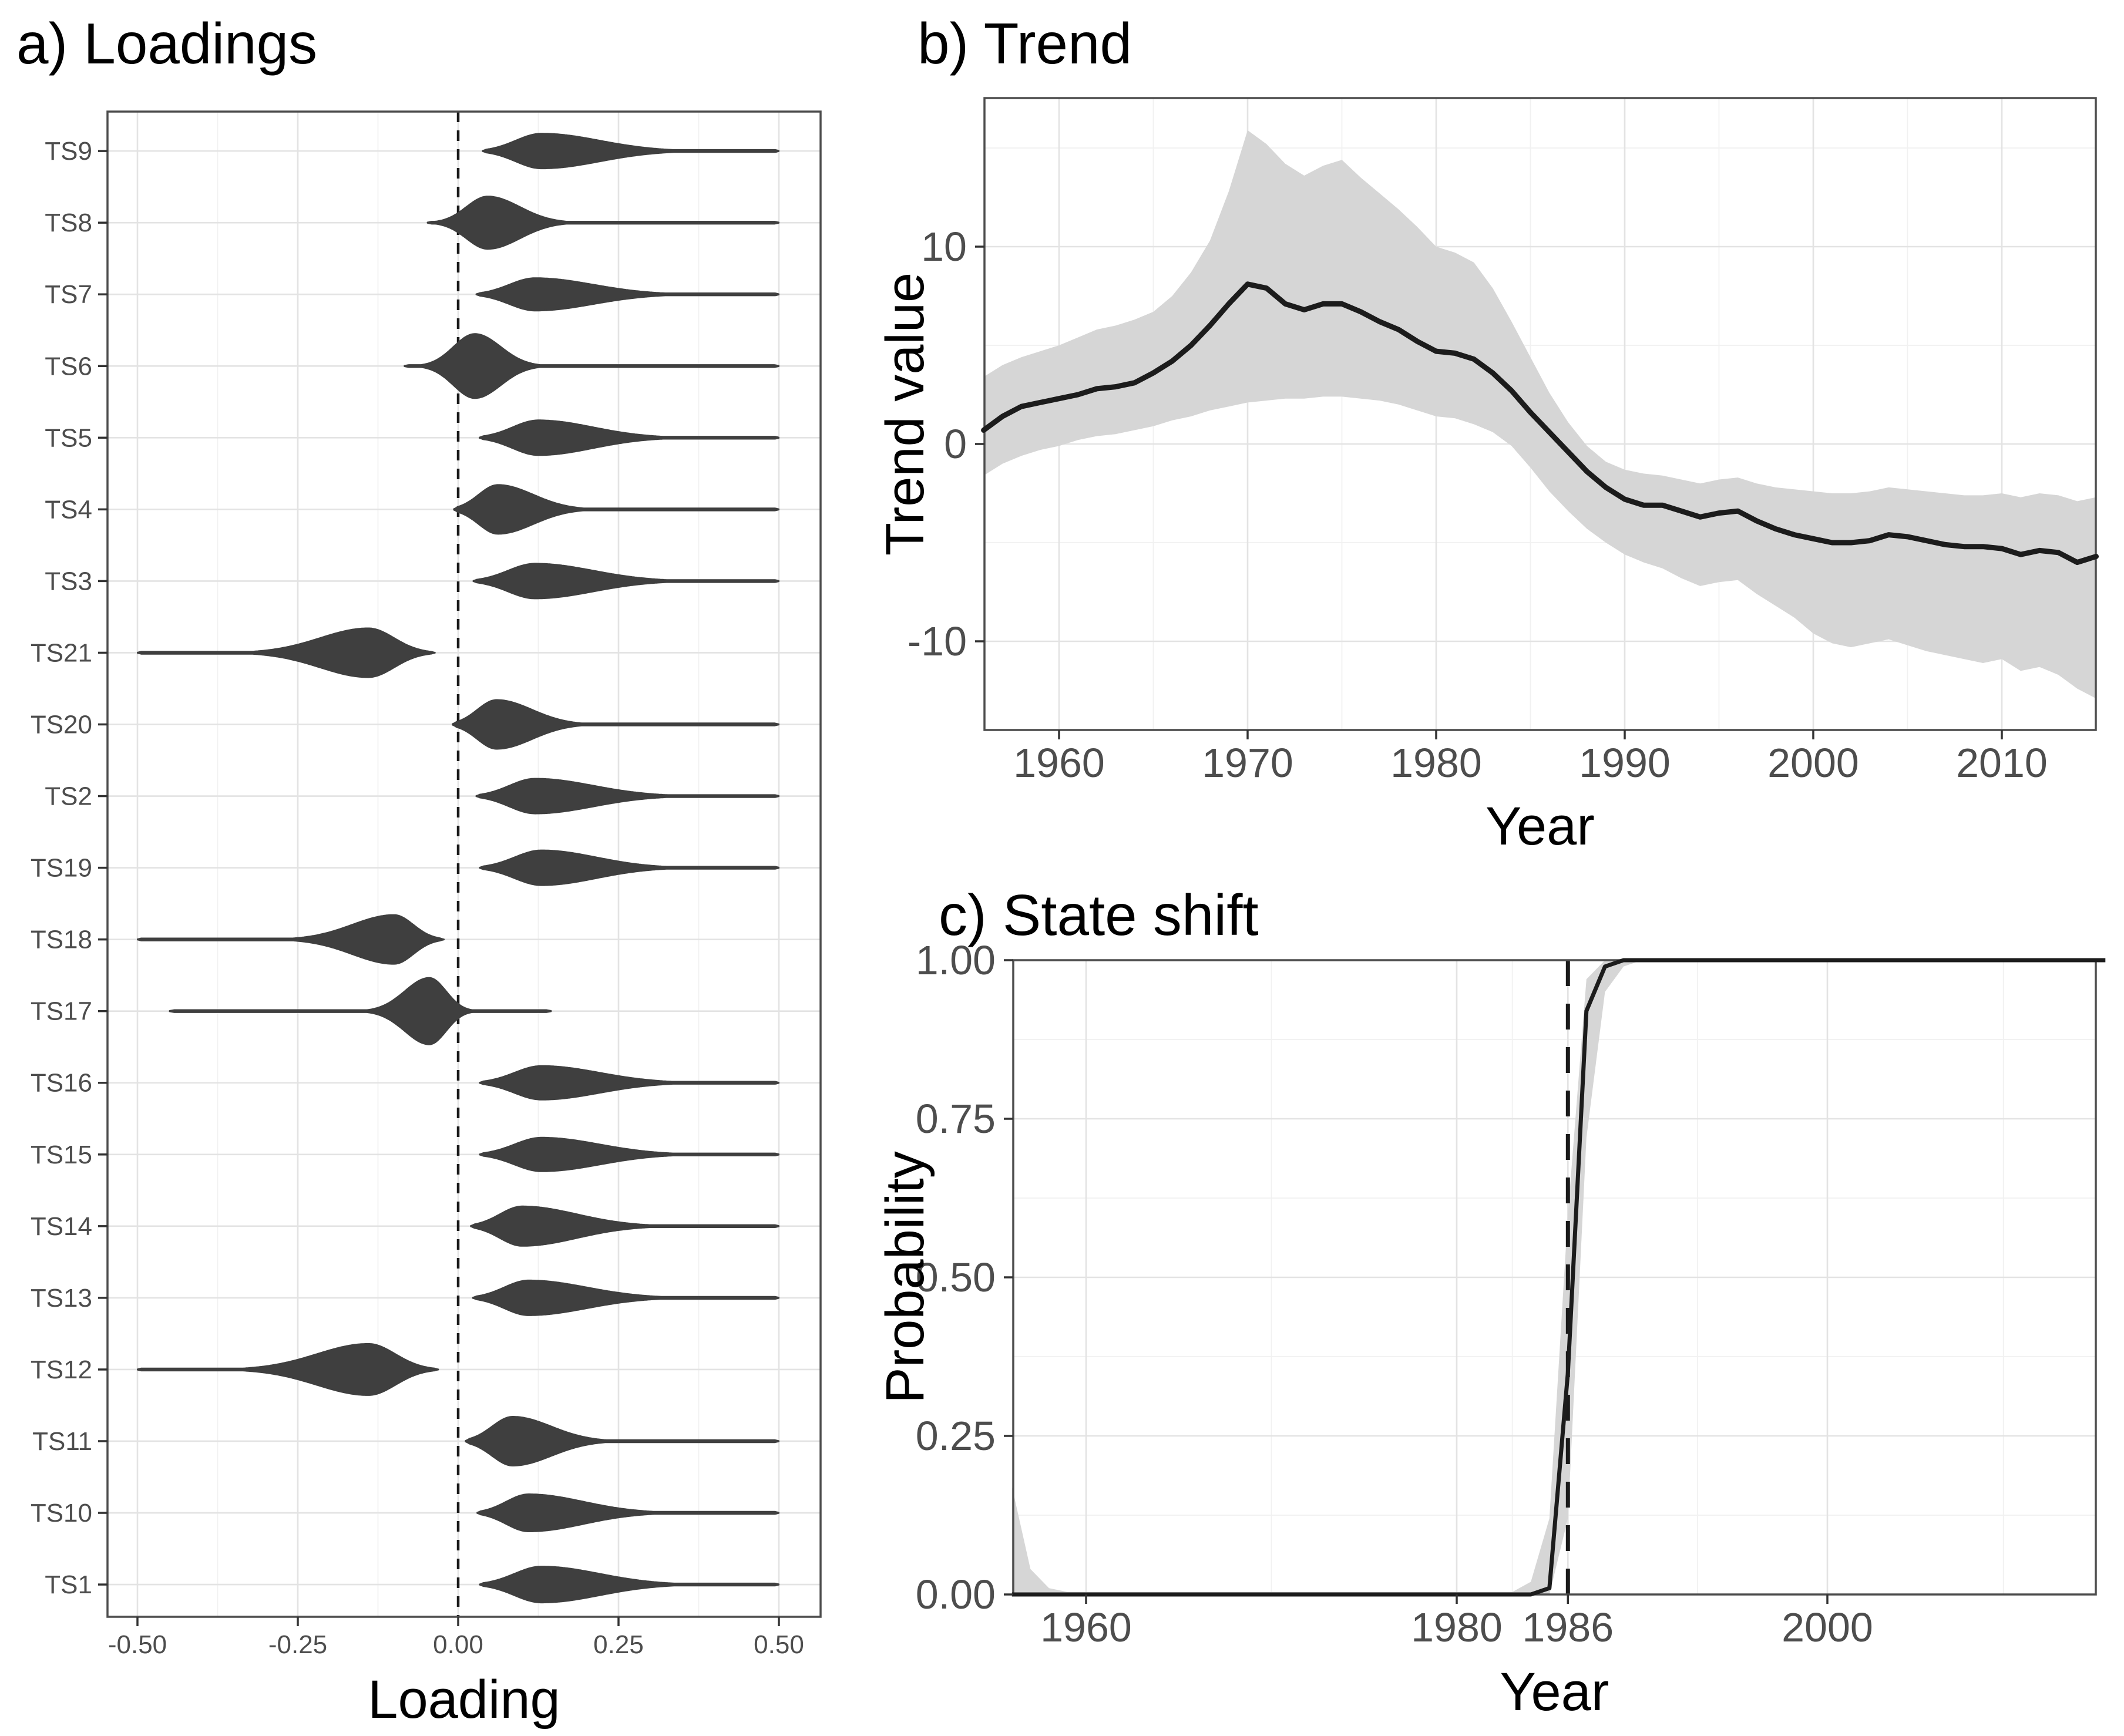 The height and width of the screenshot is (1736, 2124). Describe the element at coordinates (629, 1585) in the screenshot. I see `violin-ts1` at that location.